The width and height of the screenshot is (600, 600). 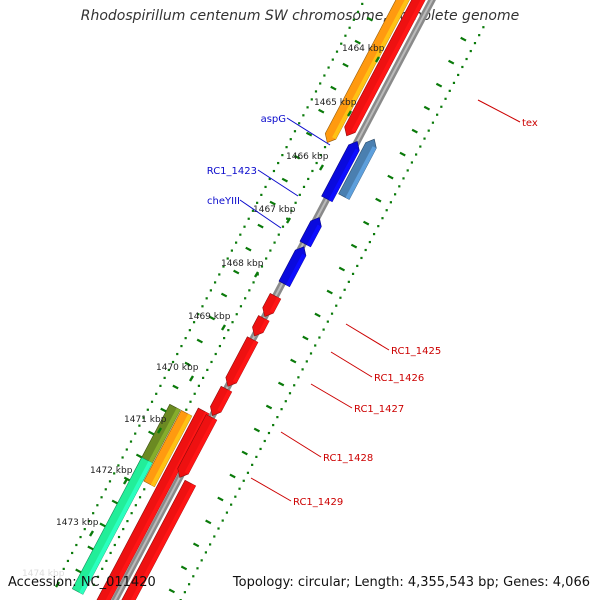 I want to click on kbp-label: 1469 kbp, so click(x=209, y=317).